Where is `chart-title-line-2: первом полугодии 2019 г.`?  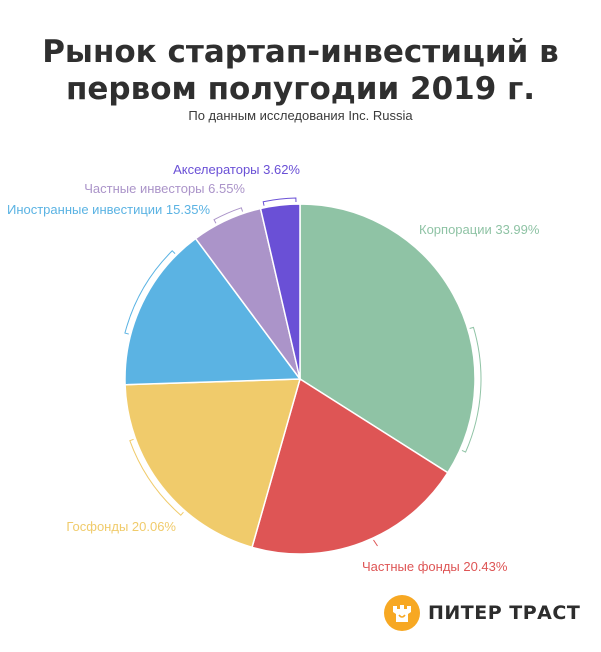
chart-title-line-2: первом полугодии 2019 г. is located at coordinates (300, 89).